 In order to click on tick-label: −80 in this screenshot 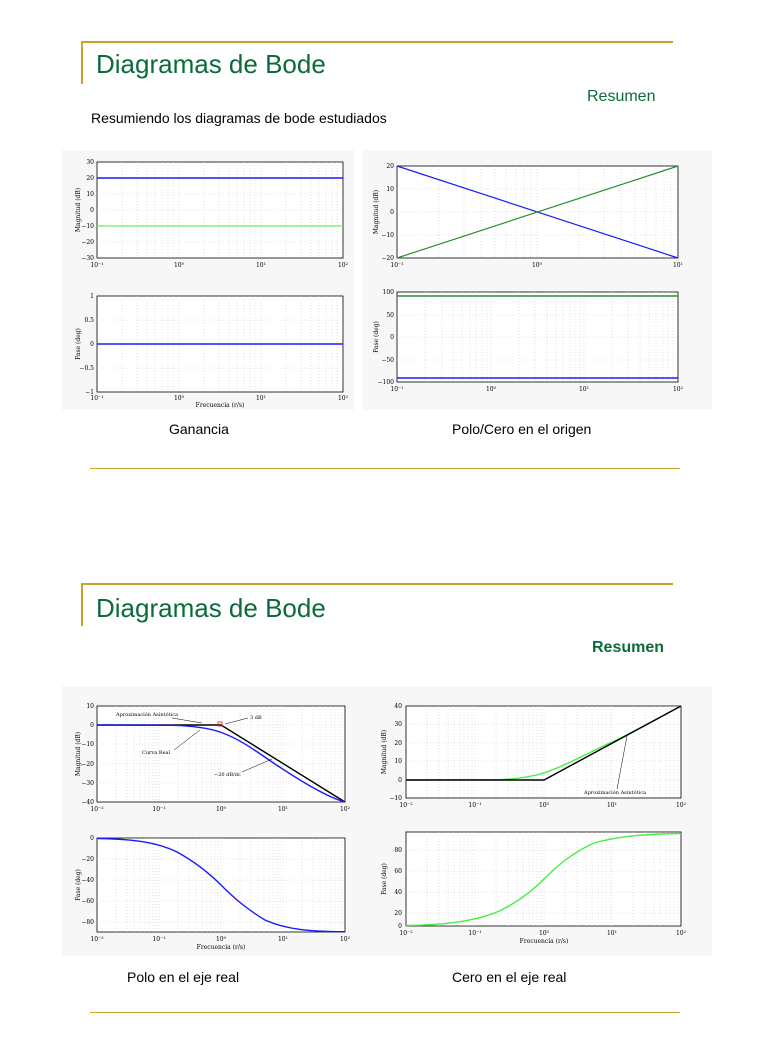, I will do `click(87, 922)`.